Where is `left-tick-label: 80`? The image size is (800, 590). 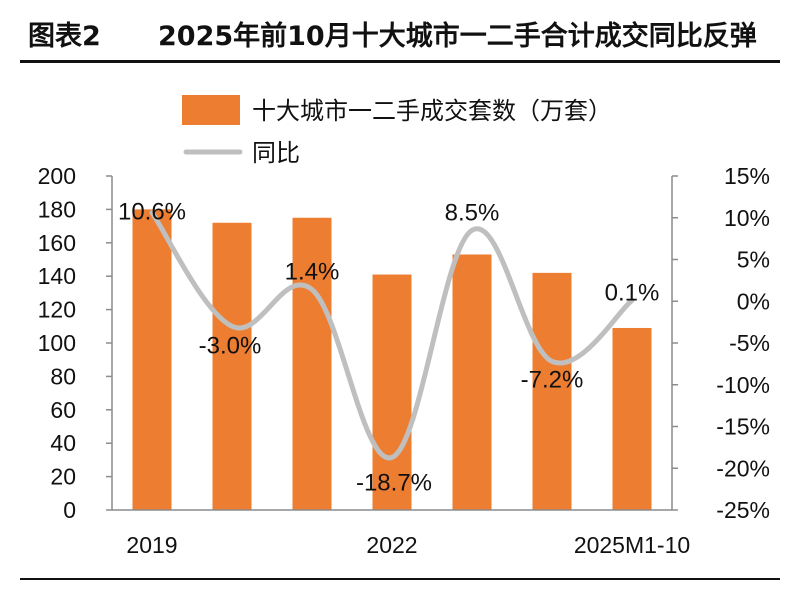 left-tick-label: 80 is located at coordinates (63, 376).